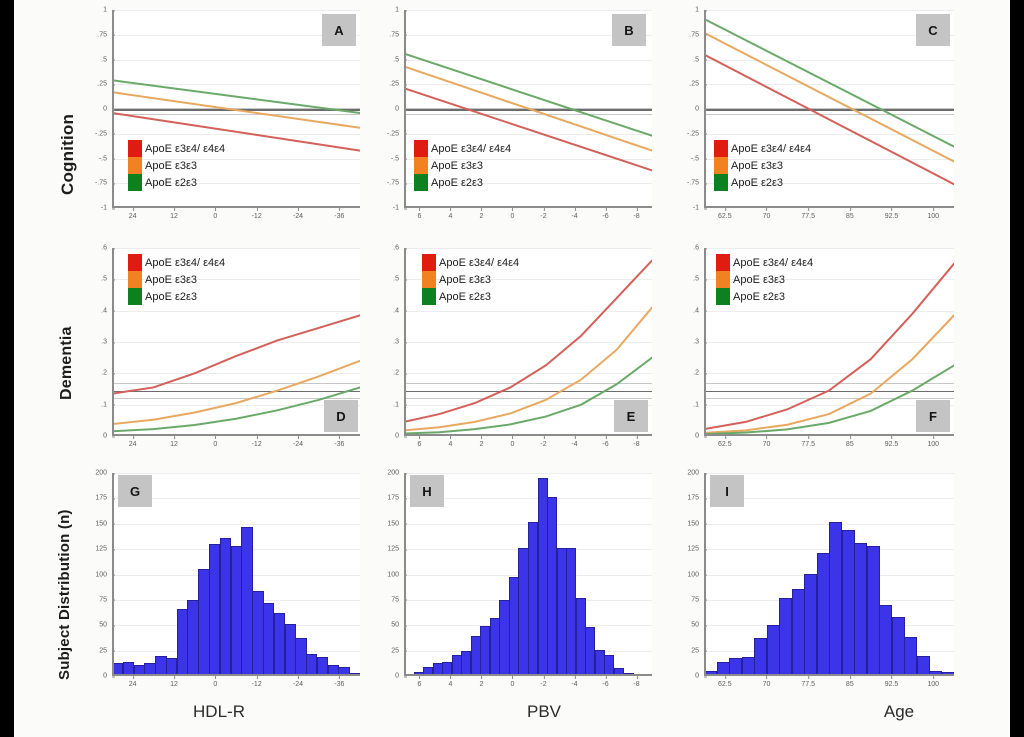 The image size is (1024, 737). I want to click on series-lines, so click(236, 373).